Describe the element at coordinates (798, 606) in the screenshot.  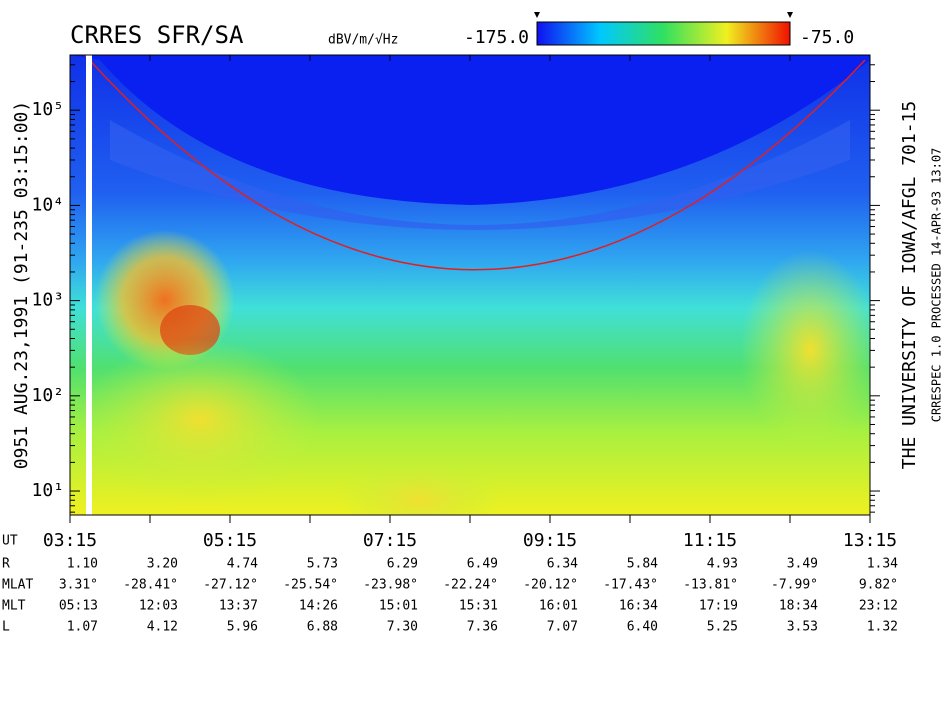
I see `table-cell: 18:34` at that location.